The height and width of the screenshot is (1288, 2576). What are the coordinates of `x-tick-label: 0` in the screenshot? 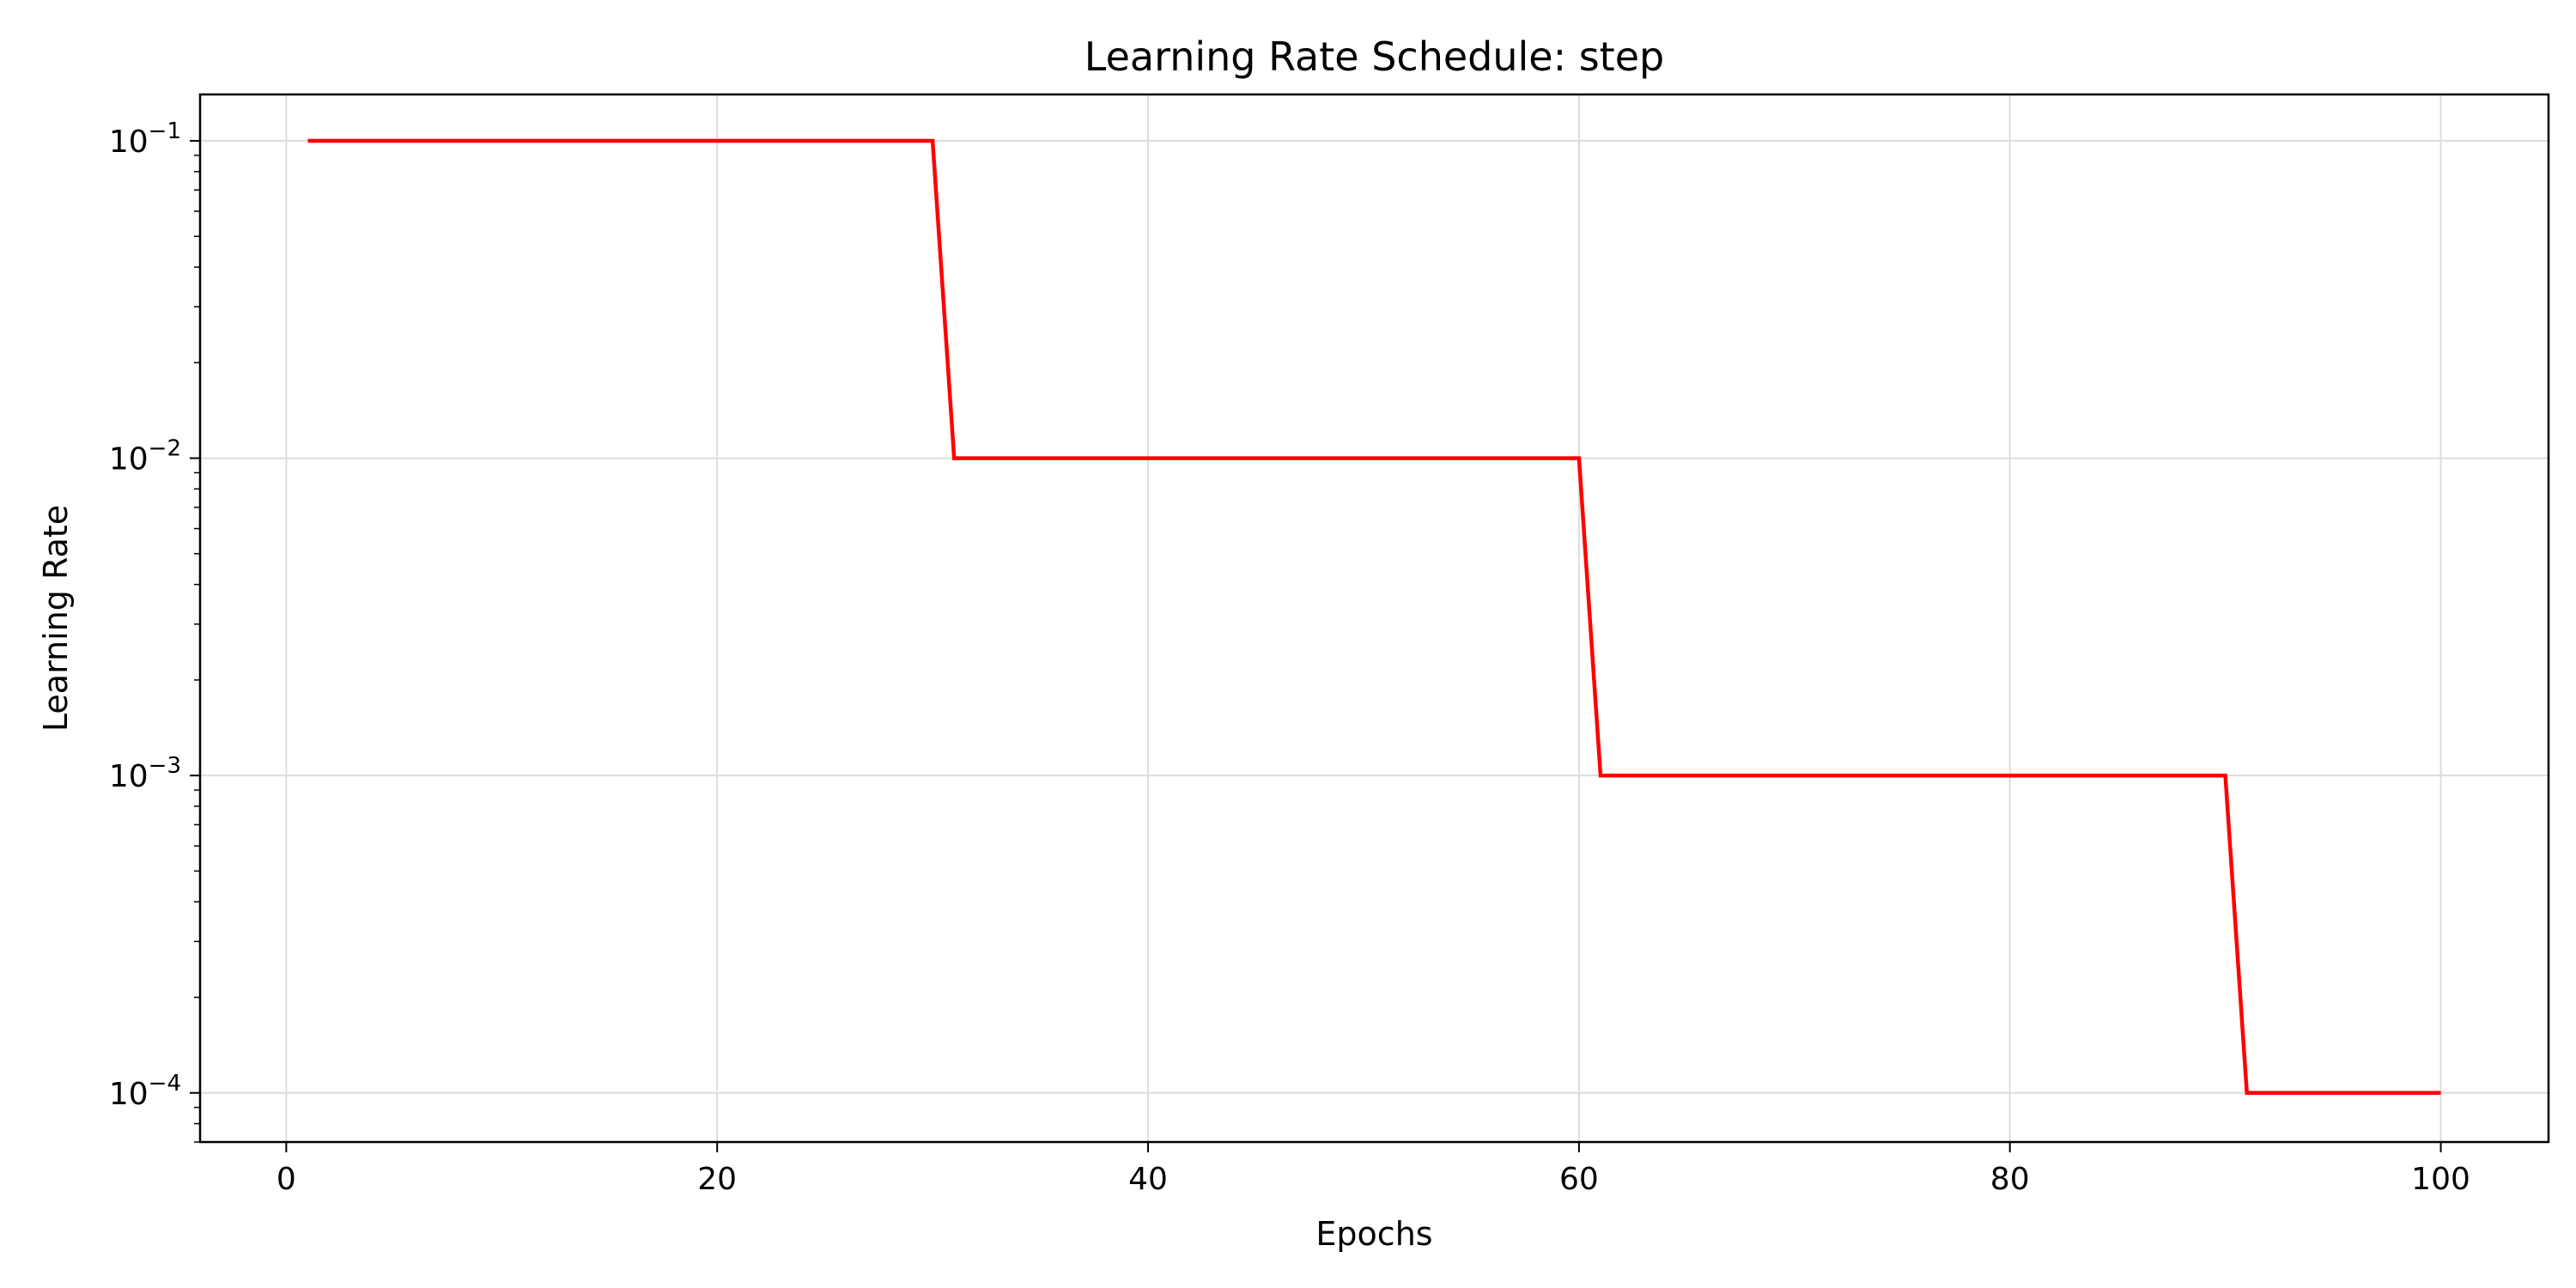 It's located at (286, 1180).